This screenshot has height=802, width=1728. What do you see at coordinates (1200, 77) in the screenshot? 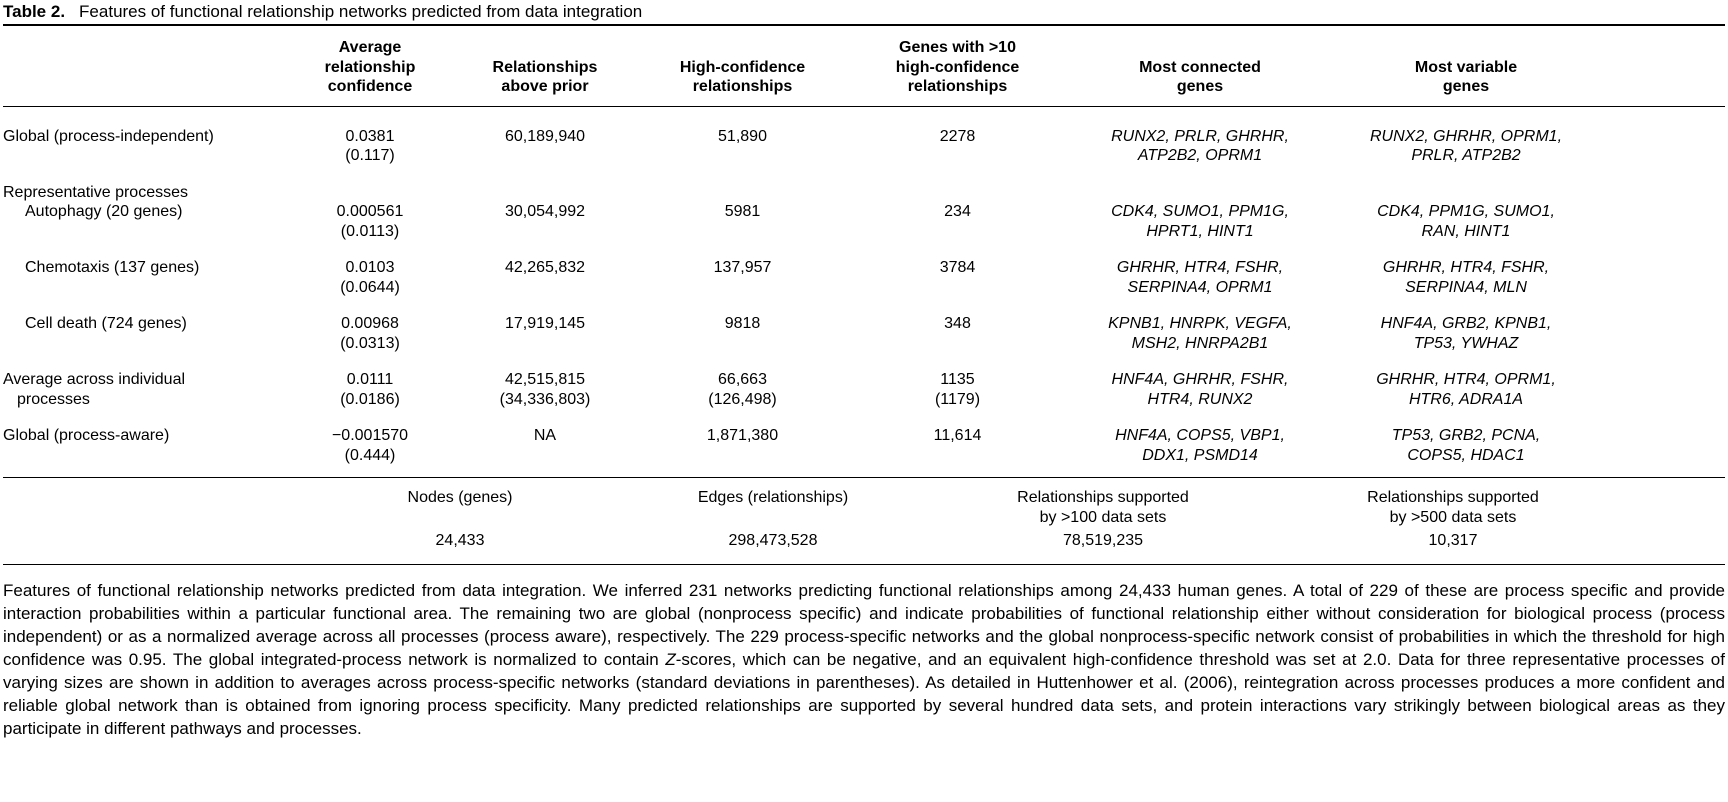
I see `col-header-most-connected-genes: Most connected genes` at bounding box center [1200, 77].